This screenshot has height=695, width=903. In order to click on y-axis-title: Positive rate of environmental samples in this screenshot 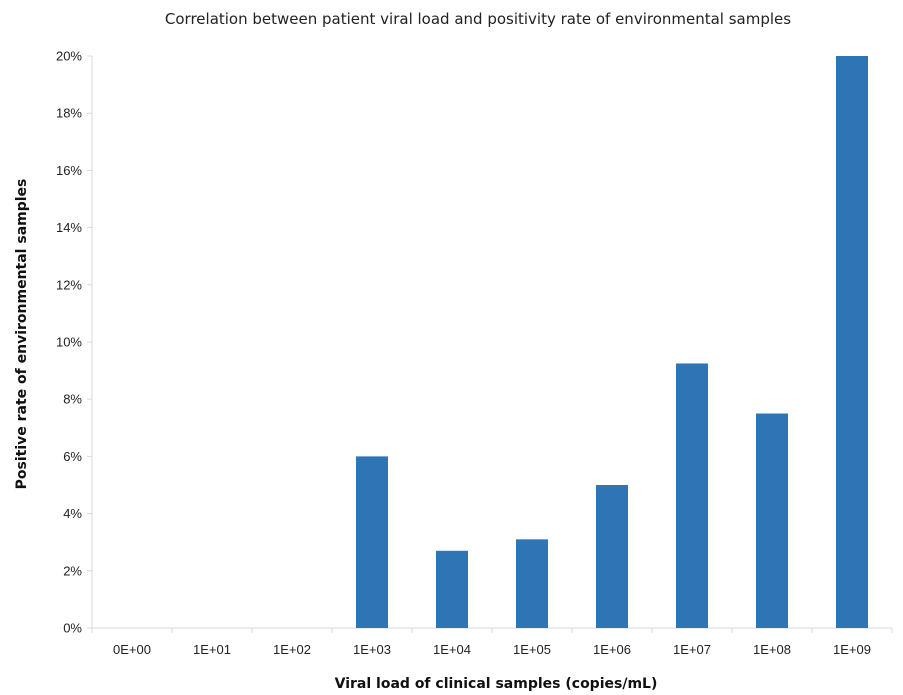, I will do `click(22, 334)`.